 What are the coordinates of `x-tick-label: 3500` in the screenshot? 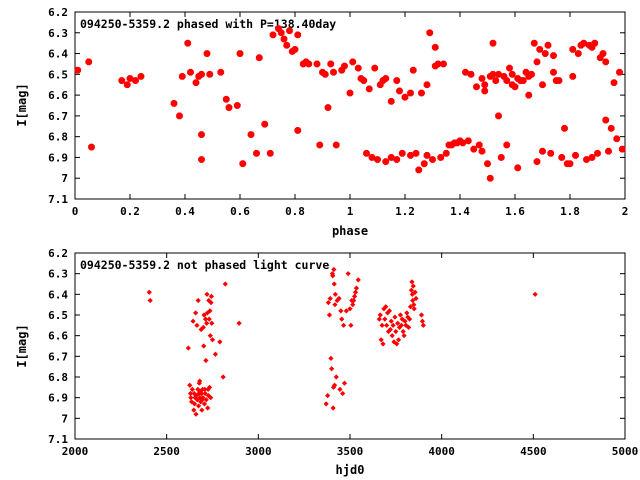 It's located at (350, 451).